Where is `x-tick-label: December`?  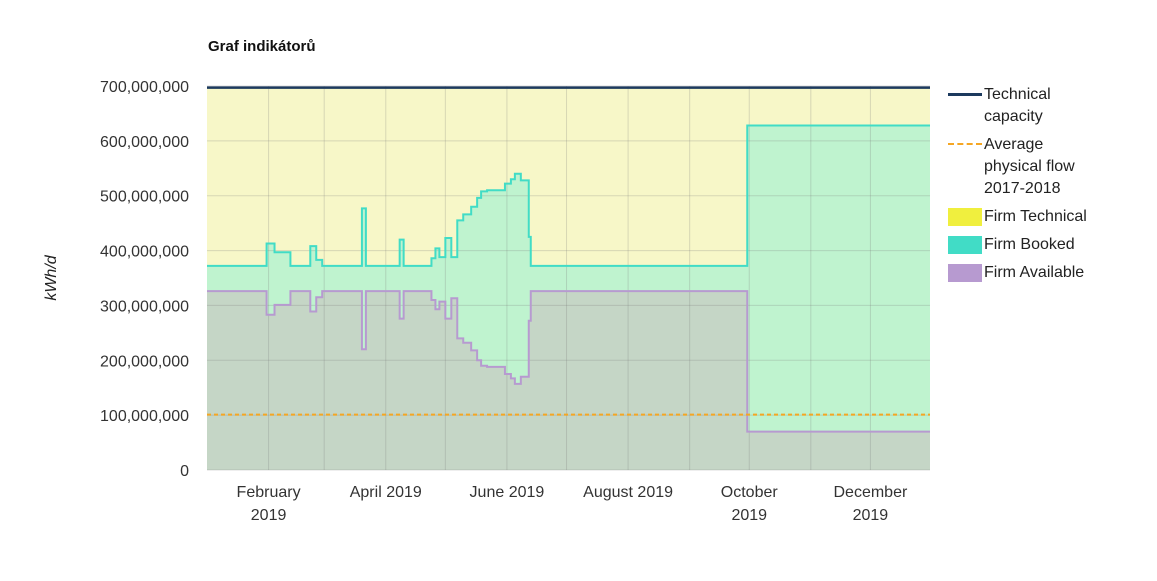 x-tick-label: December is located at coordinates (871, 492).